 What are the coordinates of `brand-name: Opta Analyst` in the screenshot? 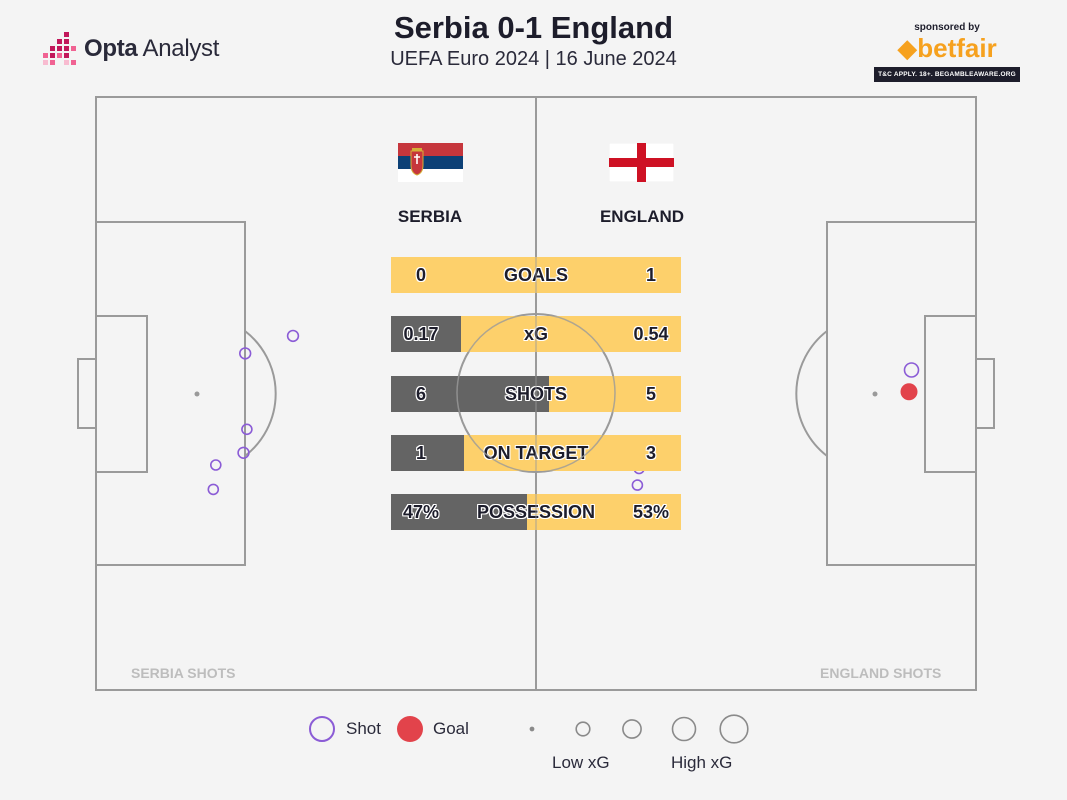 It's located at (151, 49).